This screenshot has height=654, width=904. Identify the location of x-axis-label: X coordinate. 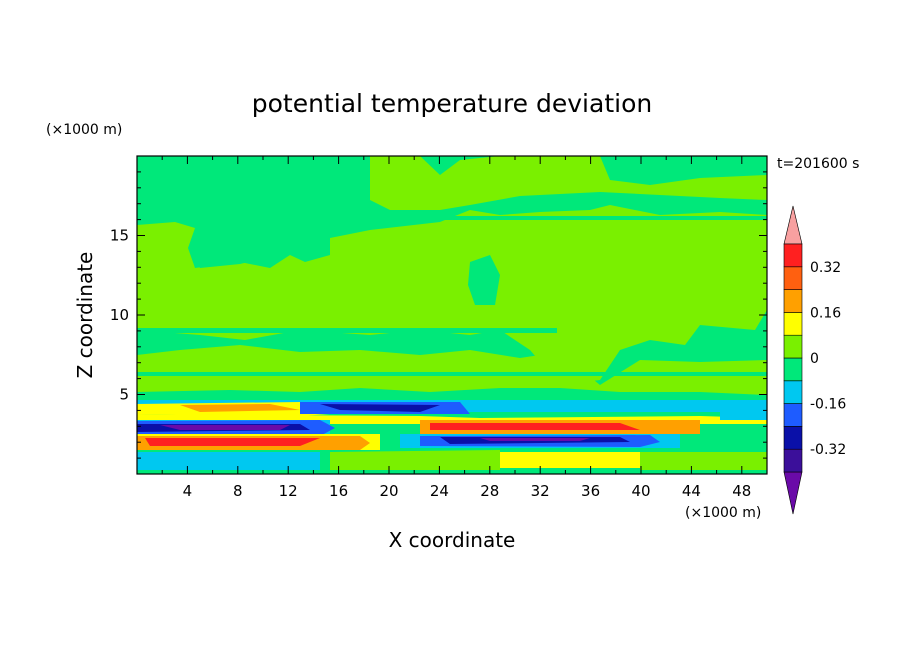
(452, 540).